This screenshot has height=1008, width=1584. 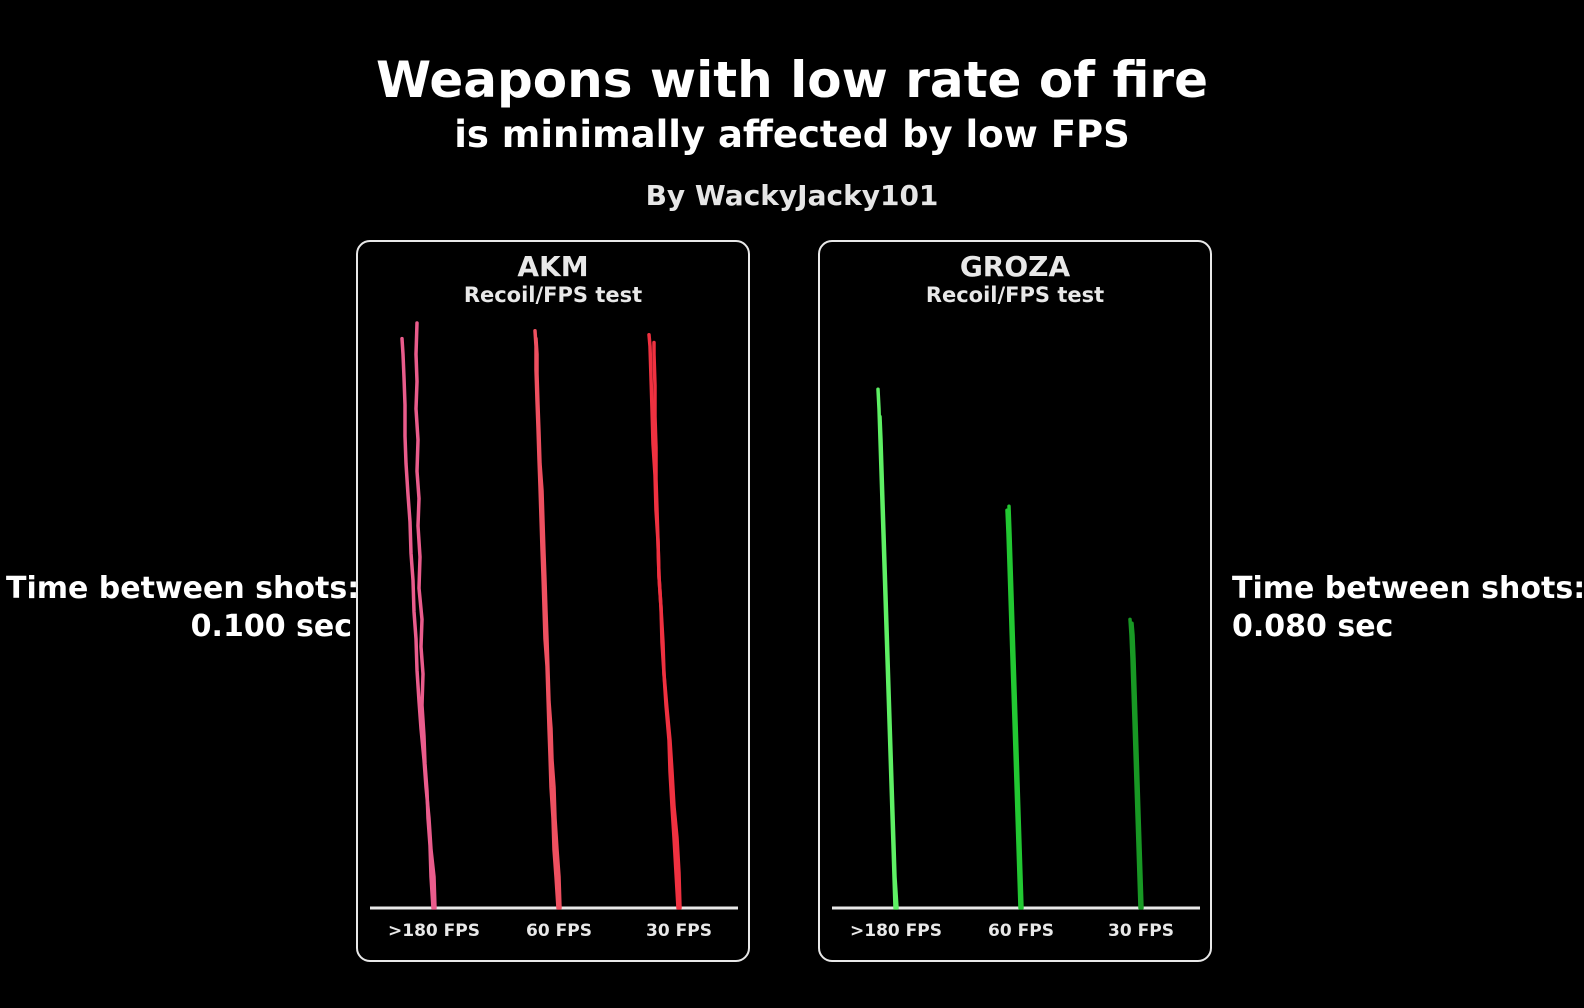 I want to click on akm-panel-title: AKM, so click(x=553, y=266).